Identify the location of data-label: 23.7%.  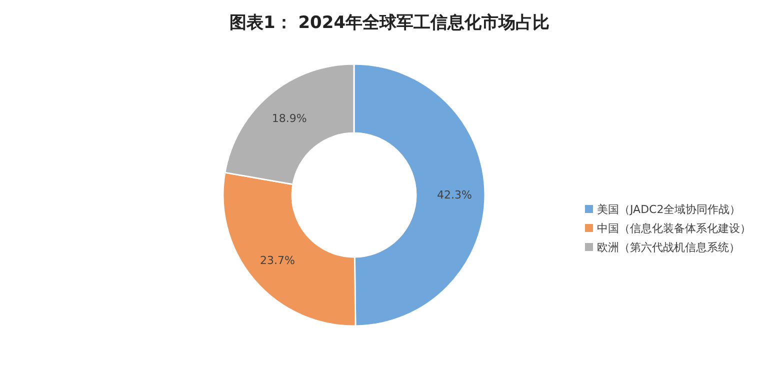
(277, 261).